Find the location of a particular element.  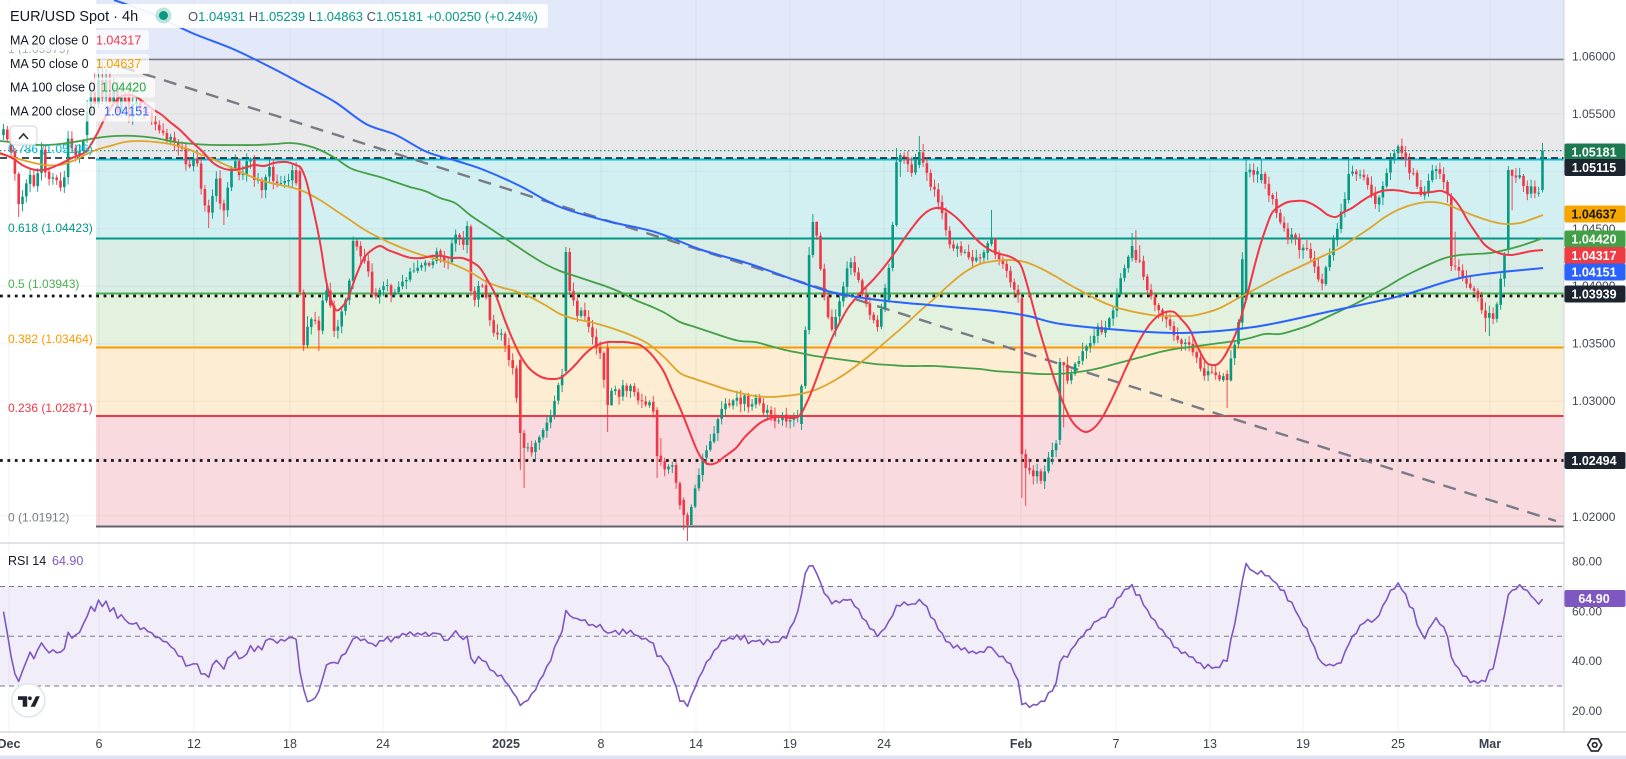

svg-text: MA 100 close 0 is located at coordinates (53, 88).